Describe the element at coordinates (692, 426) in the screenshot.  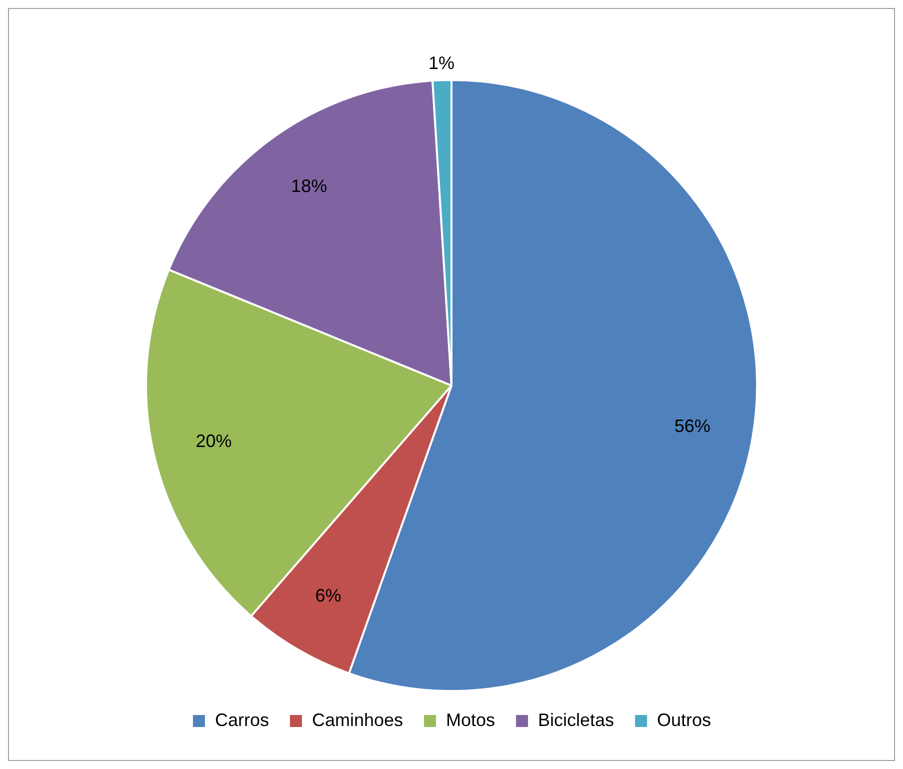
I see `data-label: 56%` at that location.